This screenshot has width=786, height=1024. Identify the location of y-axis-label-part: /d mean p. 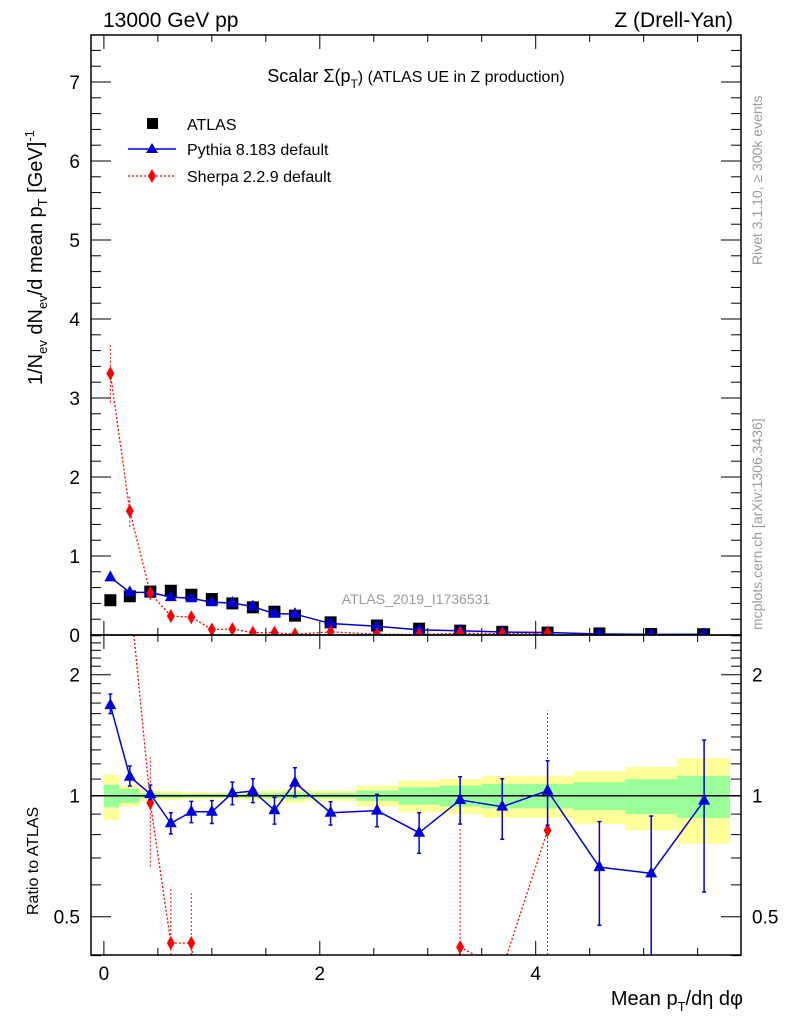
(36, 250).